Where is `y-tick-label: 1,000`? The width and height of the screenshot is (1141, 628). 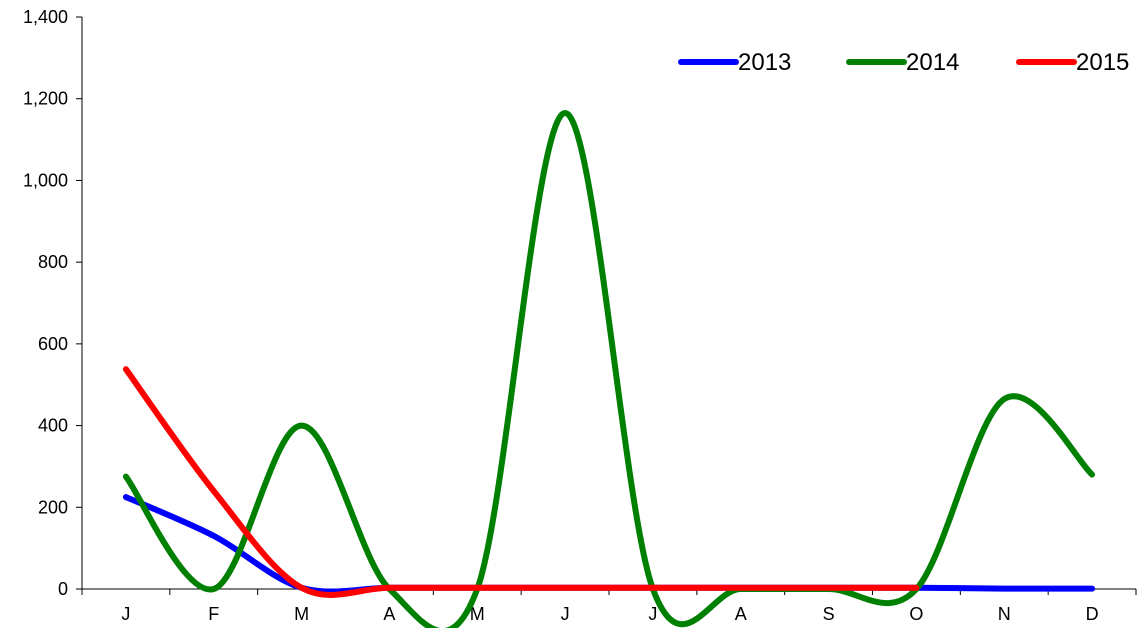 y-tick-label: 1,000 is located at coordinates (45, 180).